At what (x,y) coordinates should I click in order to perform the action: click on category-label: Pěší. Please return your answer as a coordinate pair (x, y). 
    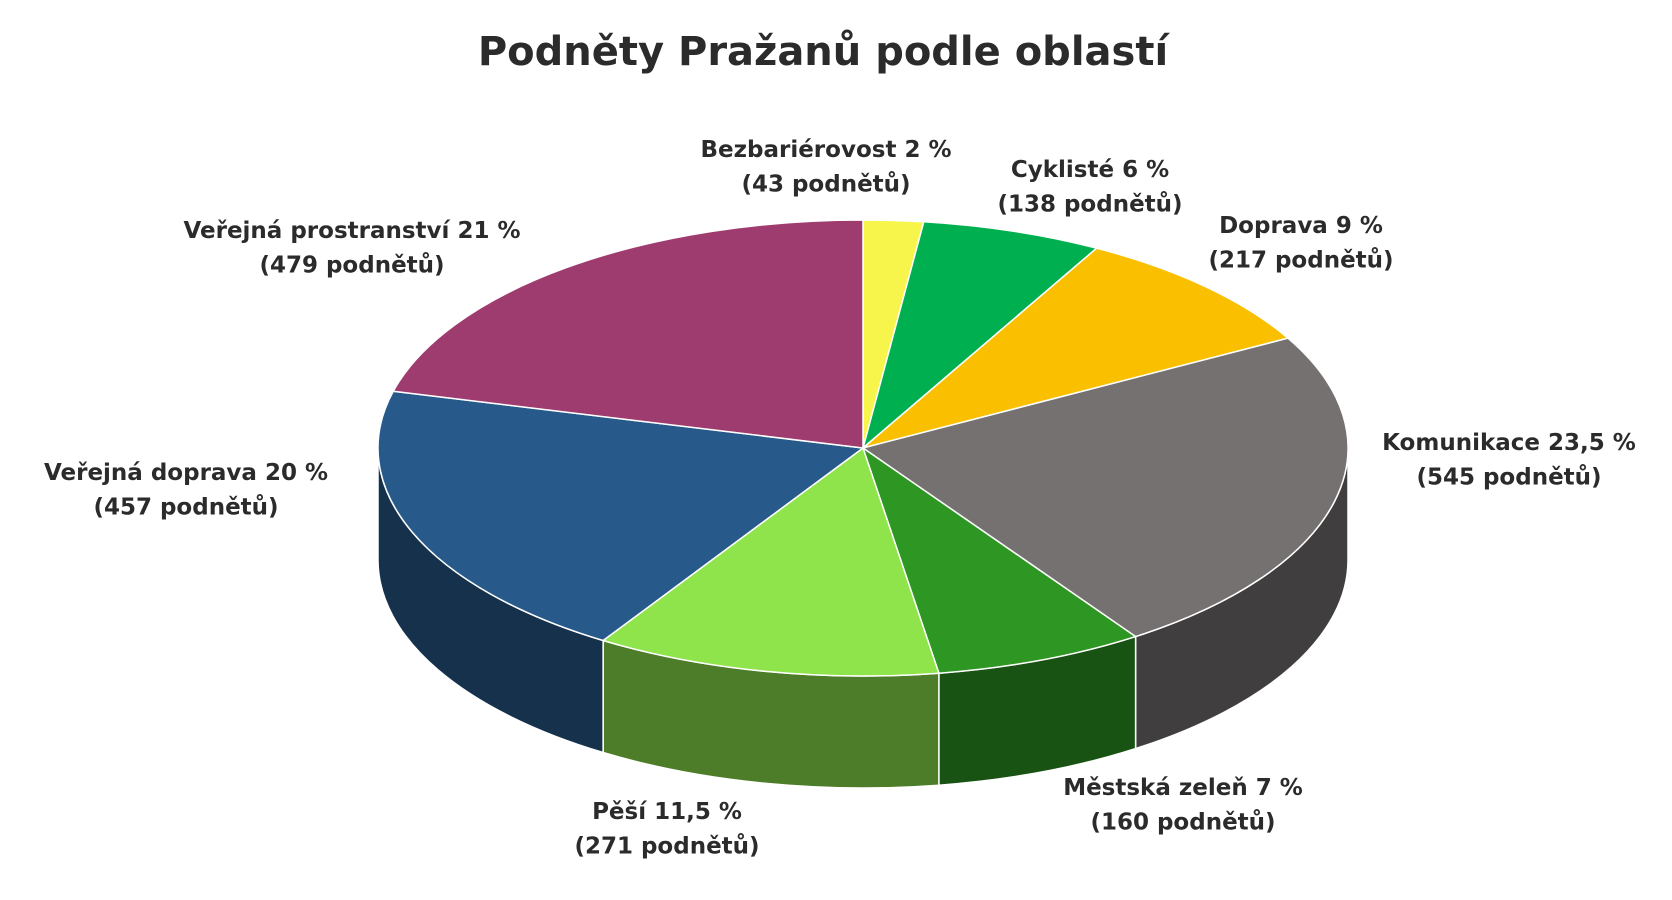
    Looking at the image, I should click on (619, 812).